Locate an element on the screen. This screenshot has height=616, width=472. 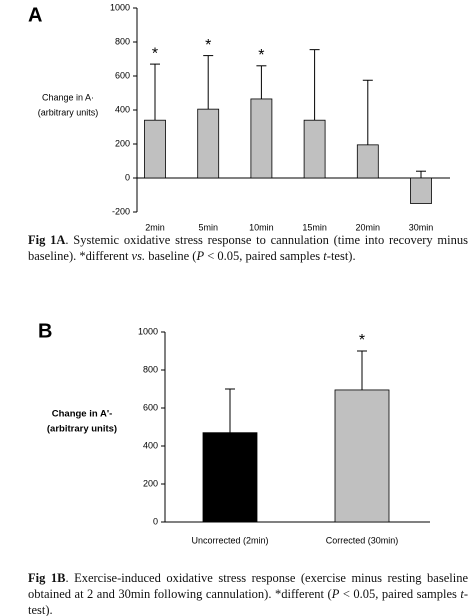
x-tick-label: 15min is located at coordinates (314, 227).